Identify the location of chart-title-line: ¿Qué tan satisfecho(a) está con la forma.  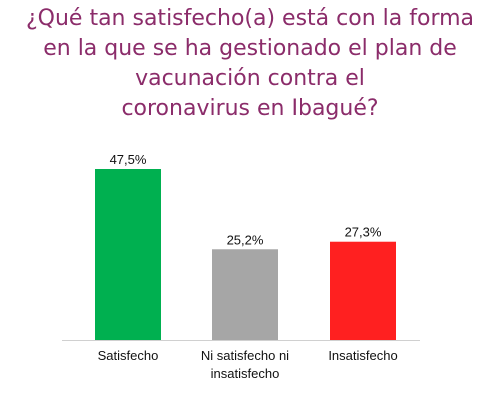
(250, 18).